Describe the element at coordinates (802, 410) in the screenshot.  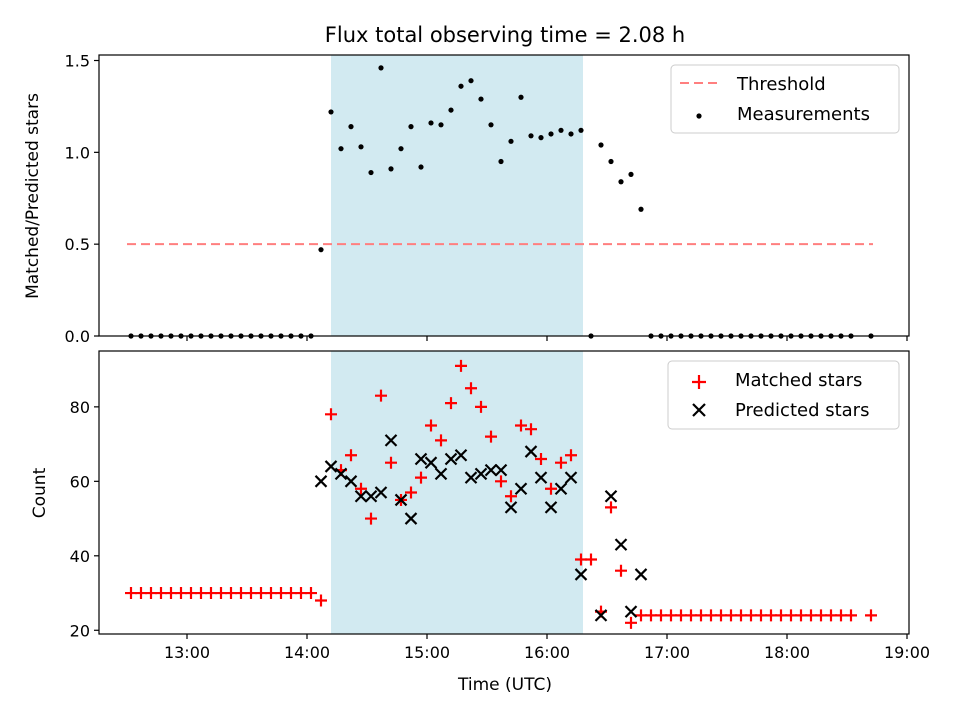
I see `legend-predicted-label: Predicted stars` at that location.